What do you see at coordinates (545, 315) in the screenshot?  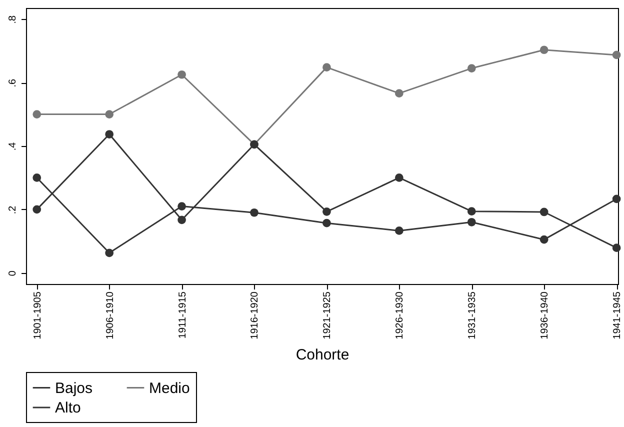 I see `x-tick-label: 1936-1940` at bounding box center [545, 315].